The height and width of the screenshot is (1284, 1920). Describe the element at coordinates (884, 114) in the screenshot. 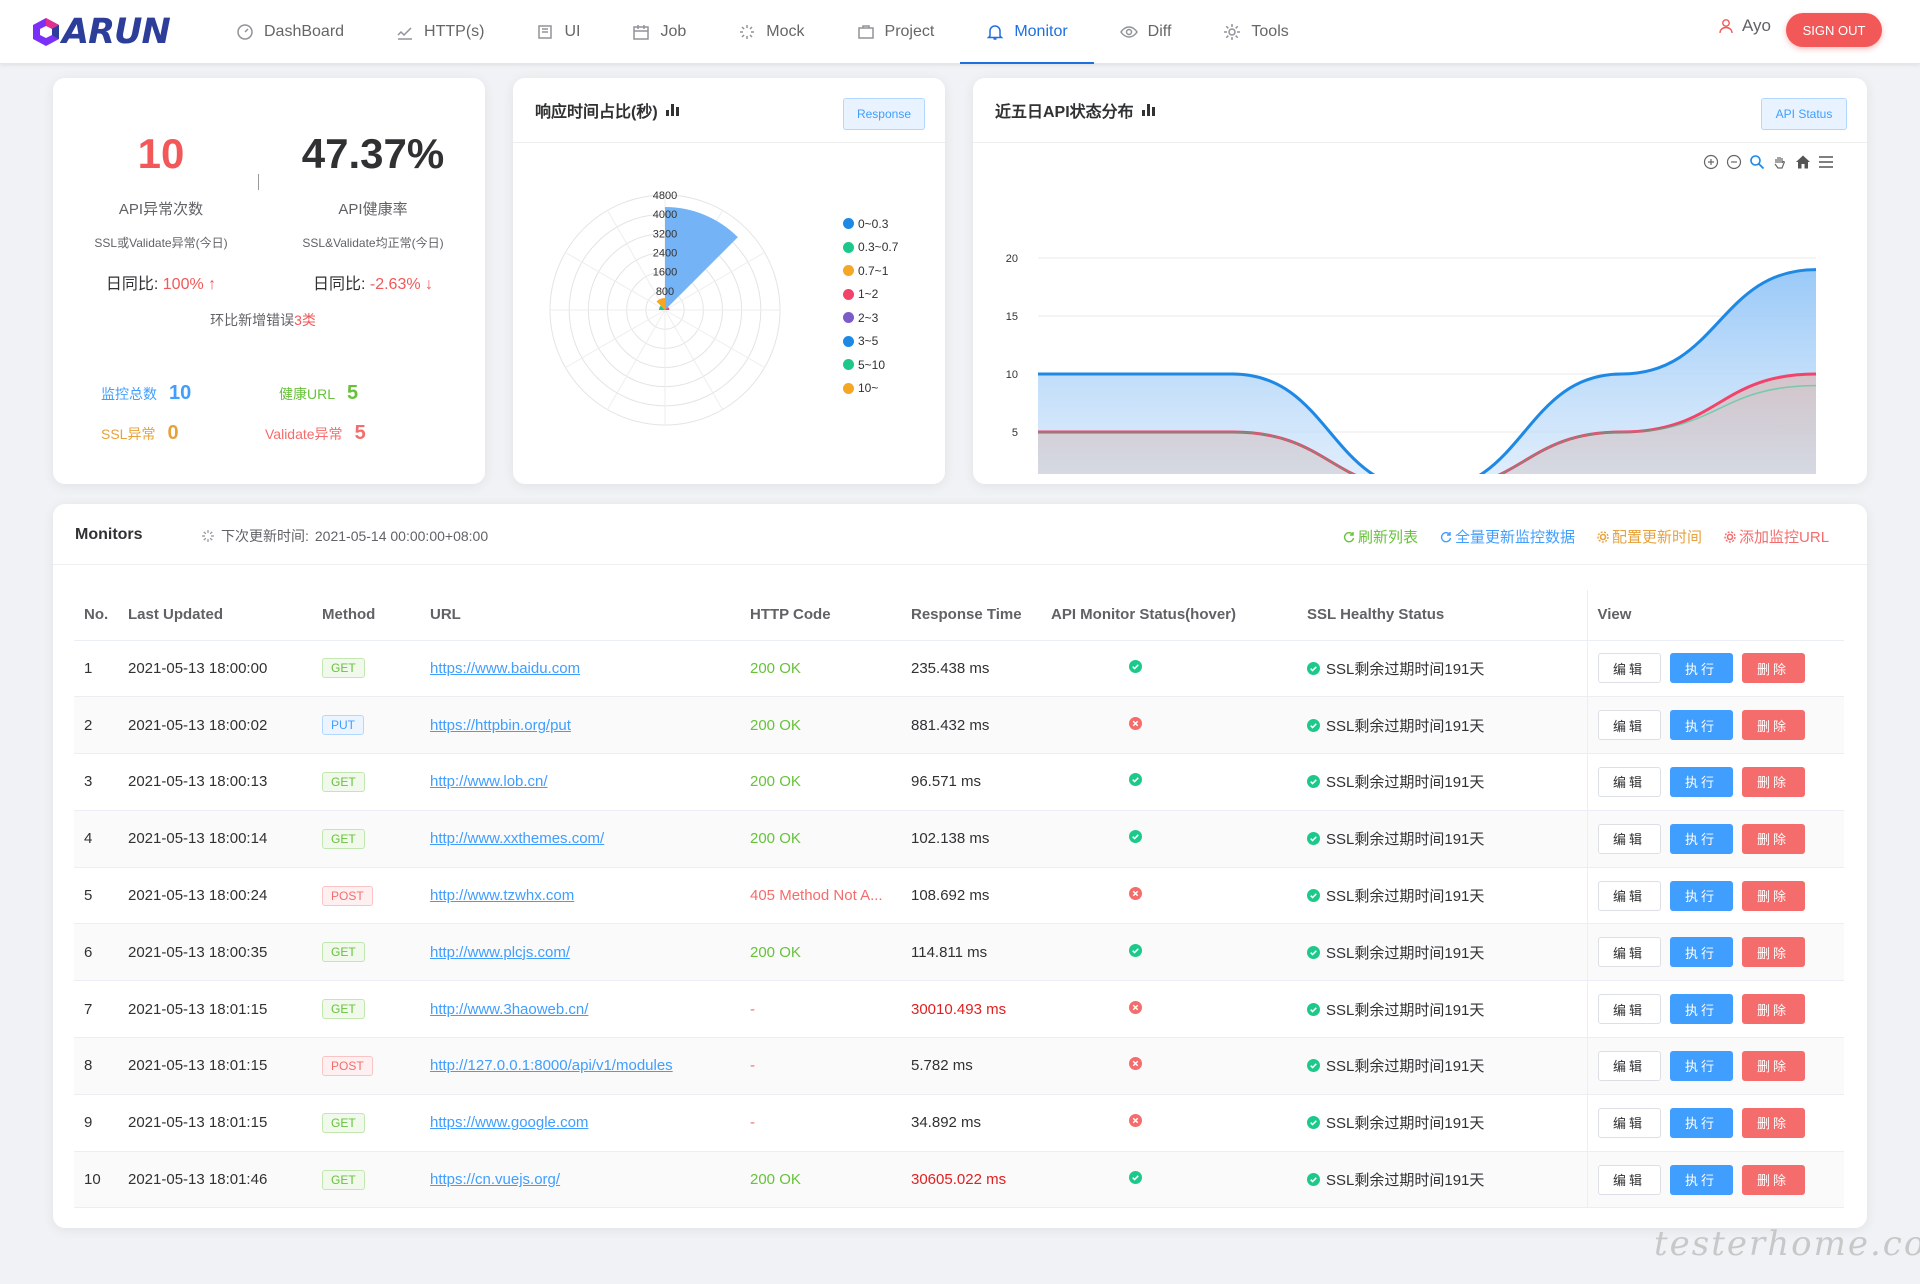

I see `response-button: Response` at that location.